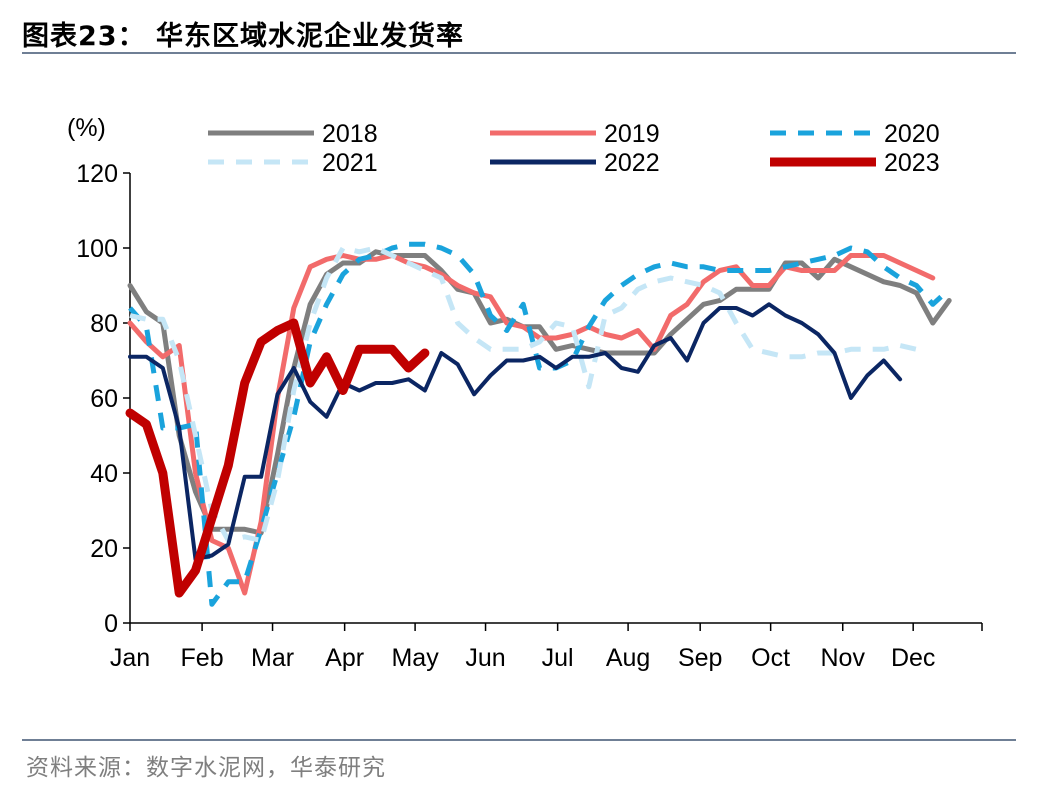 This screenshot has width=1048, height=792. I want to click on legend-label-2021: 2021, so click(350, 163).